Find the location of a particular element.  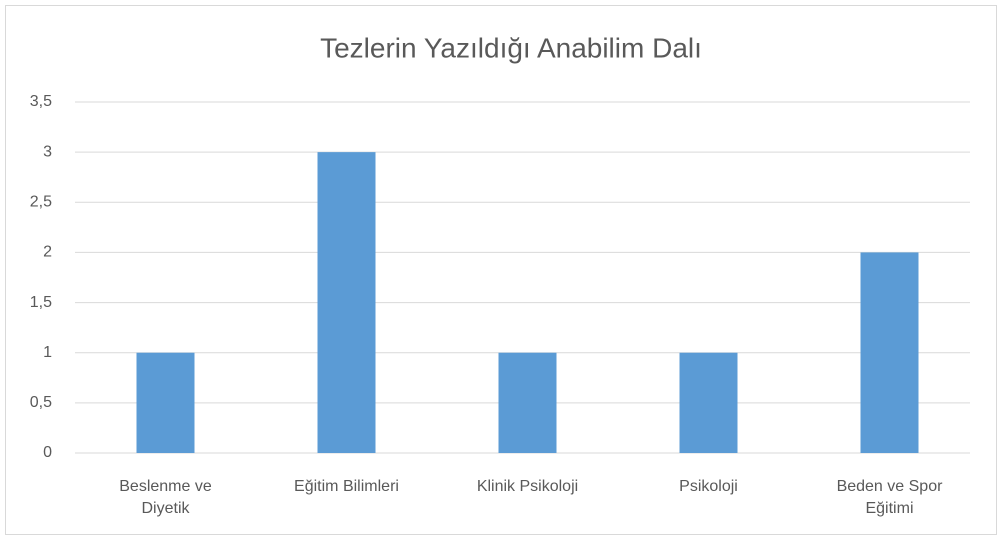

x-tick-label: Klinik Psikoloji is located at coordinates (527, 486).